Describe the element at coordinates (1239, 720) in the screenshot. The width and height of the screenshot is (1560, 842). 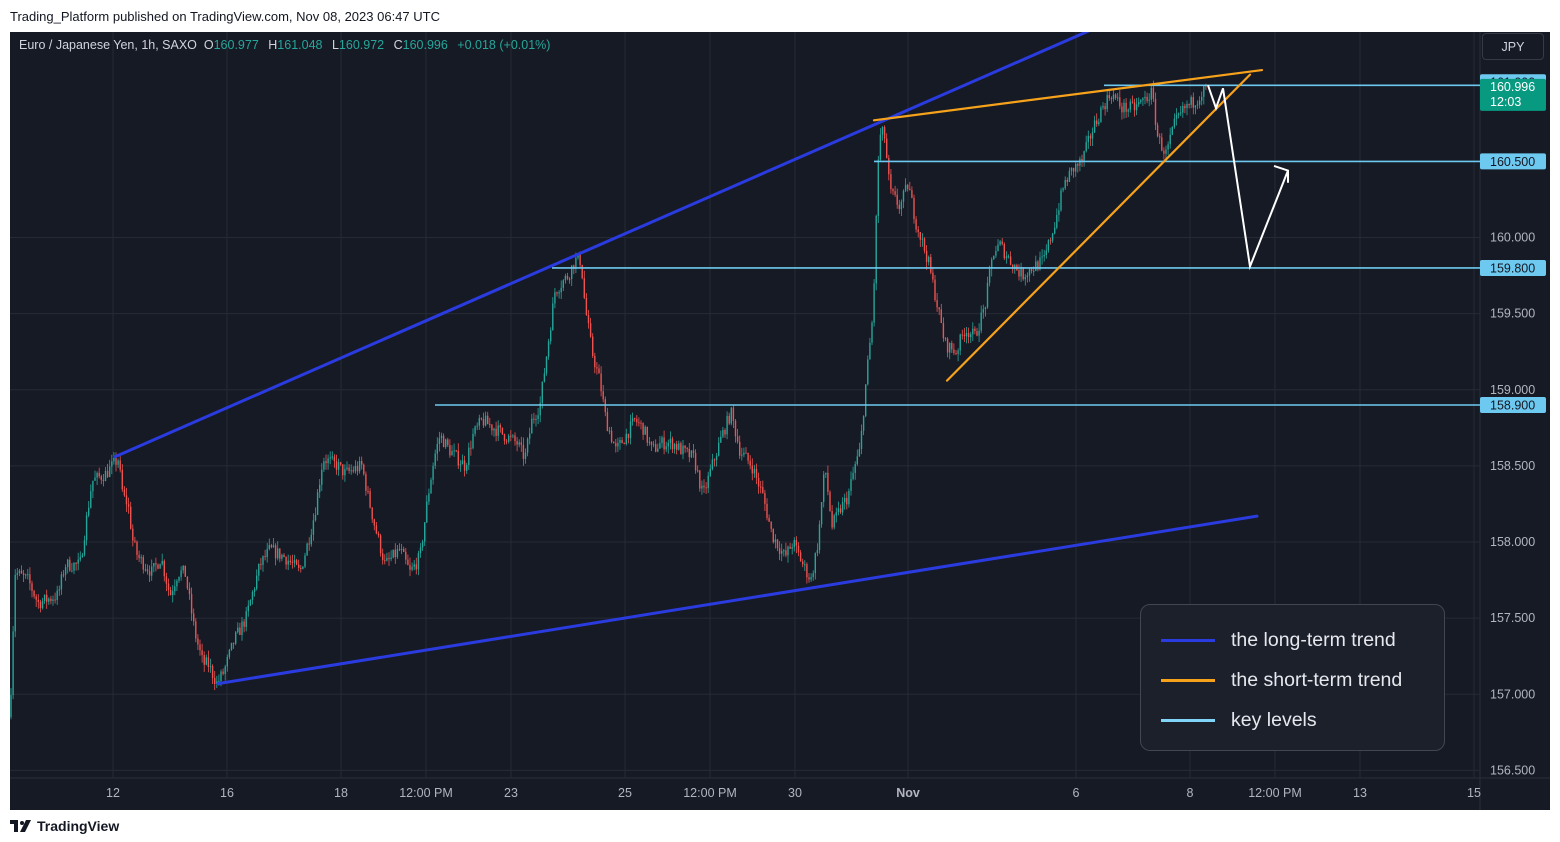
I see `legend-item-key-levels: key levels` at that location.